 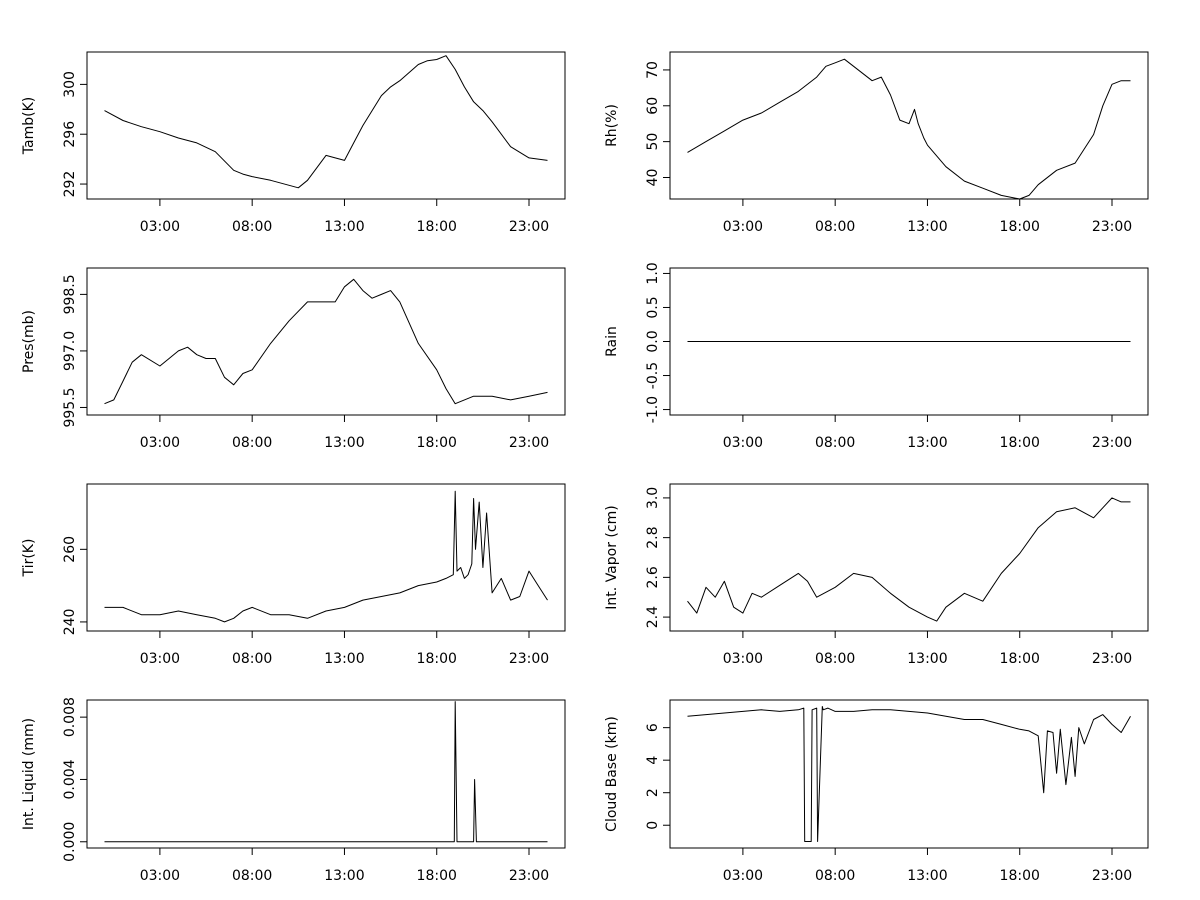 I want to click on y-axis: 995.5 997.0 998.5, so click(x=74, y=351).